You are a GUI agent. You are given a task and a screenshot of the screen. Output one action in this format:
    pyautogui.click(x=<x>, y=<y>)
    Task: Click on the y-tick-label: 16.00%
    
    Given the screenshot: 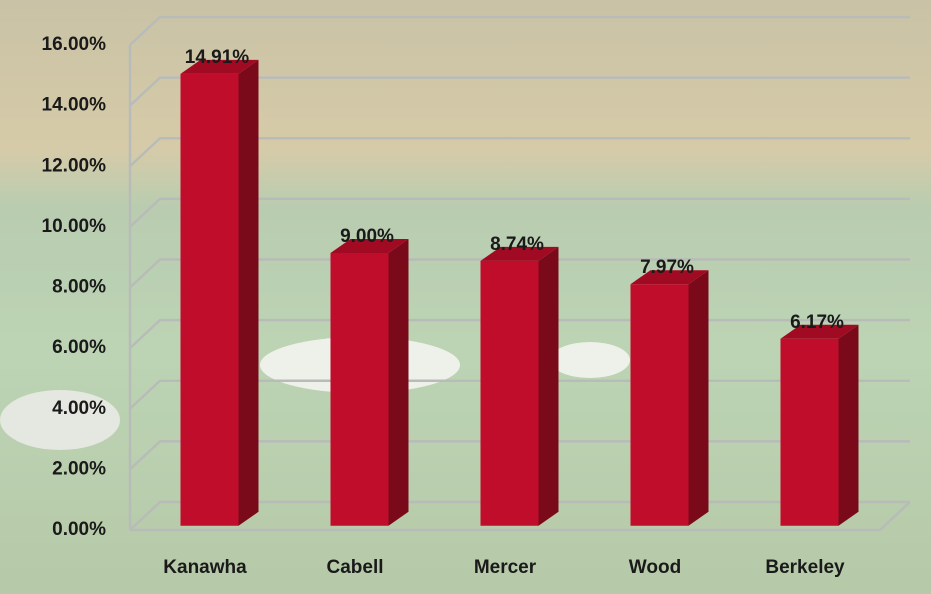 What is the action you would take?
    pyautogui.click(x=74, y=44)
    